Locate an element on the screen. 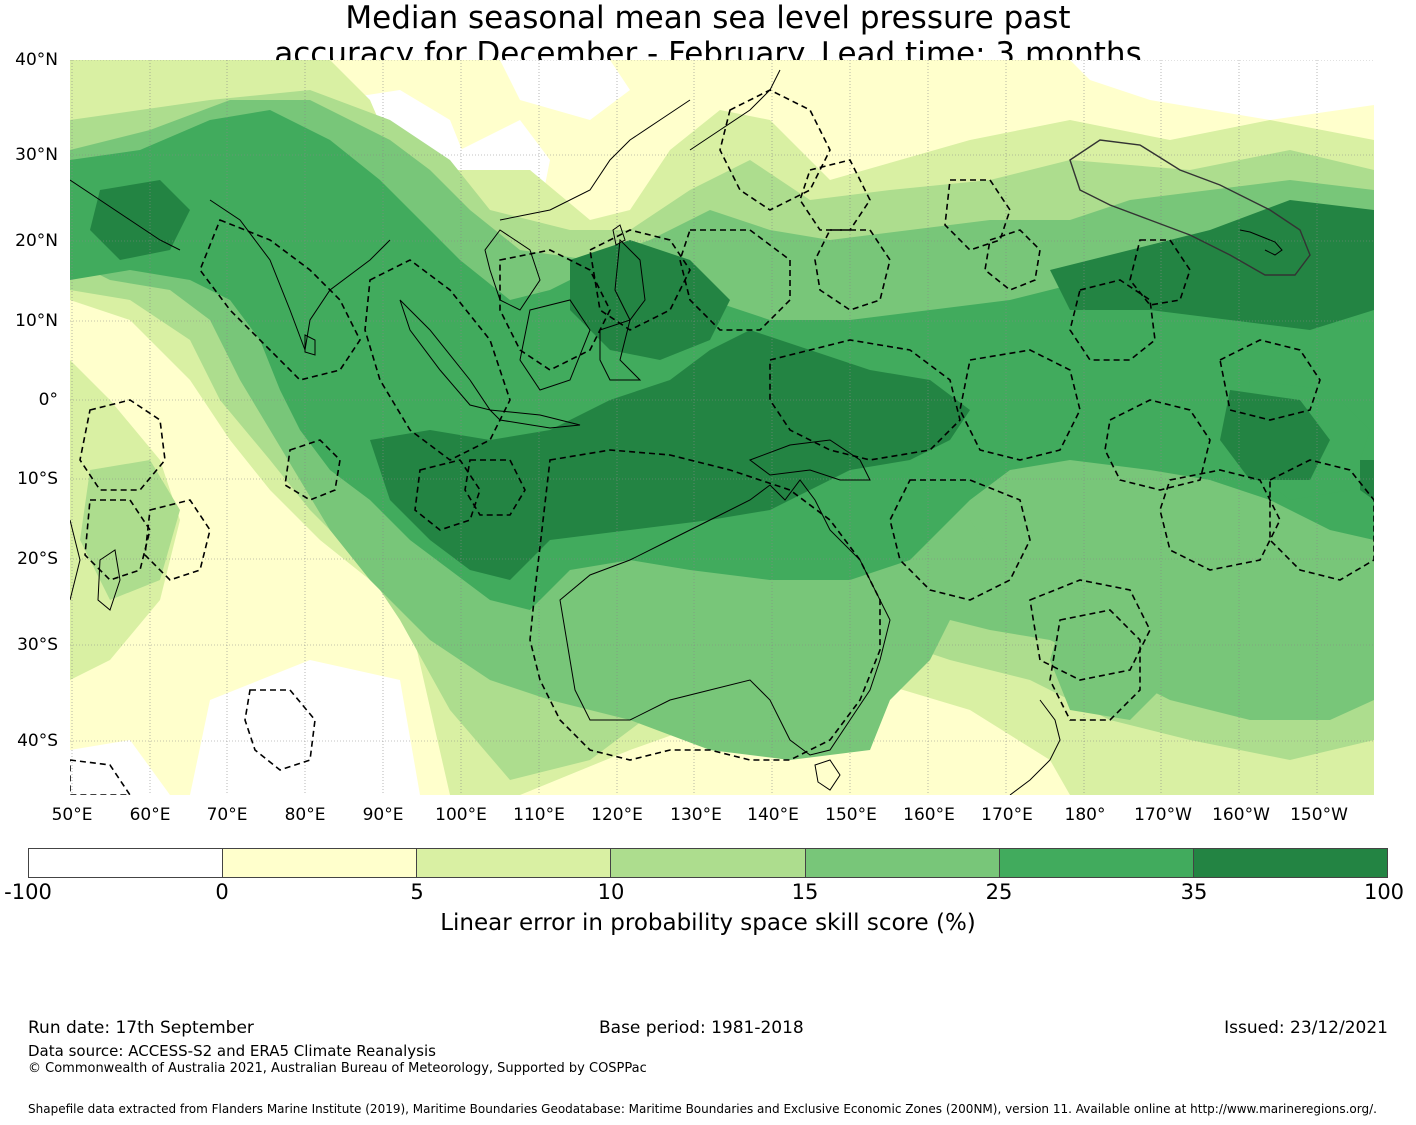 This screenshot has width=1416, height=1125. lon-label-100e: 100°E is located at coordinates (461, 815).